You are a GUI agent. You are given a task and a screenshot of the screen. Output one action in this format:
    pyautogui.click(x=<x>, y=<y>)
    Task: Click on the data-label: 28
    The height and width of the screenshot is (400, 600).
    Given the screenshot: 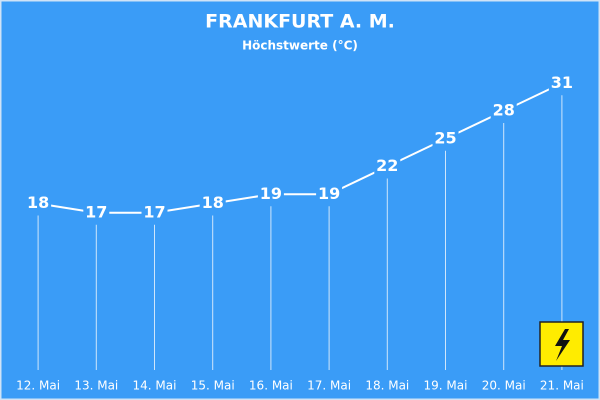 What is the action you would take?
    pyautogui.click(x=504, y=110)
    